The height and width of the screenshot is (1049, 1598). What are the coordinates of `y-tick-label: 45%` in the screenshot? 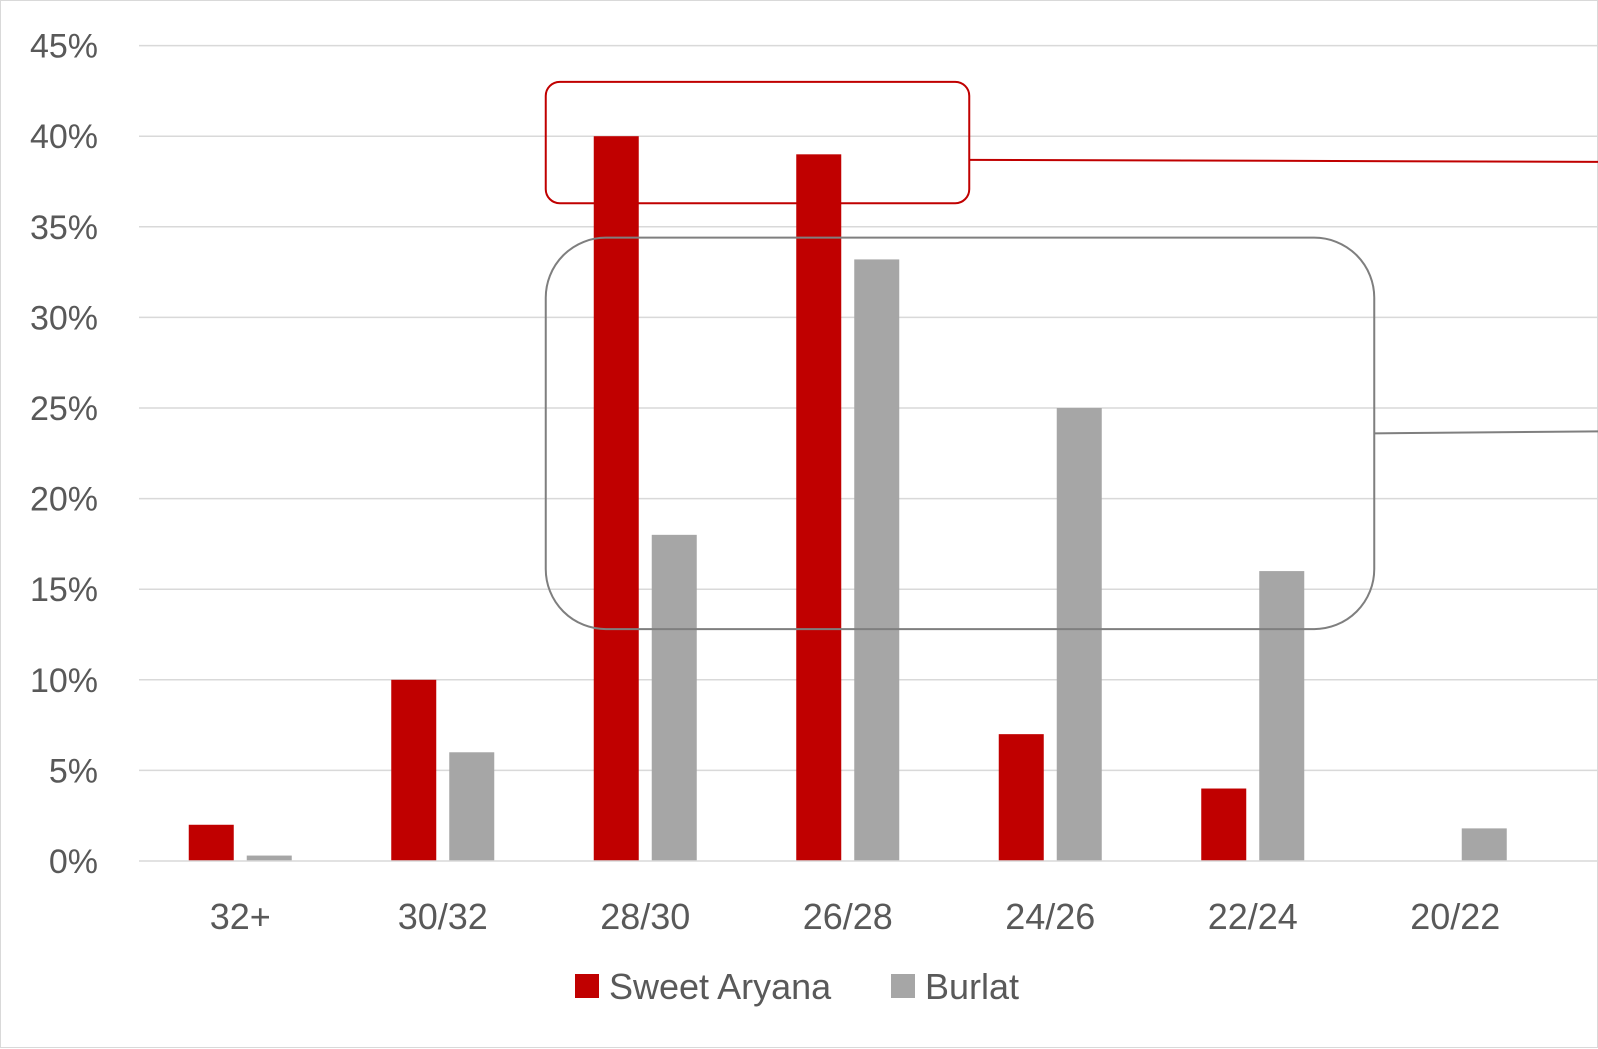 It's located at (64, 47).